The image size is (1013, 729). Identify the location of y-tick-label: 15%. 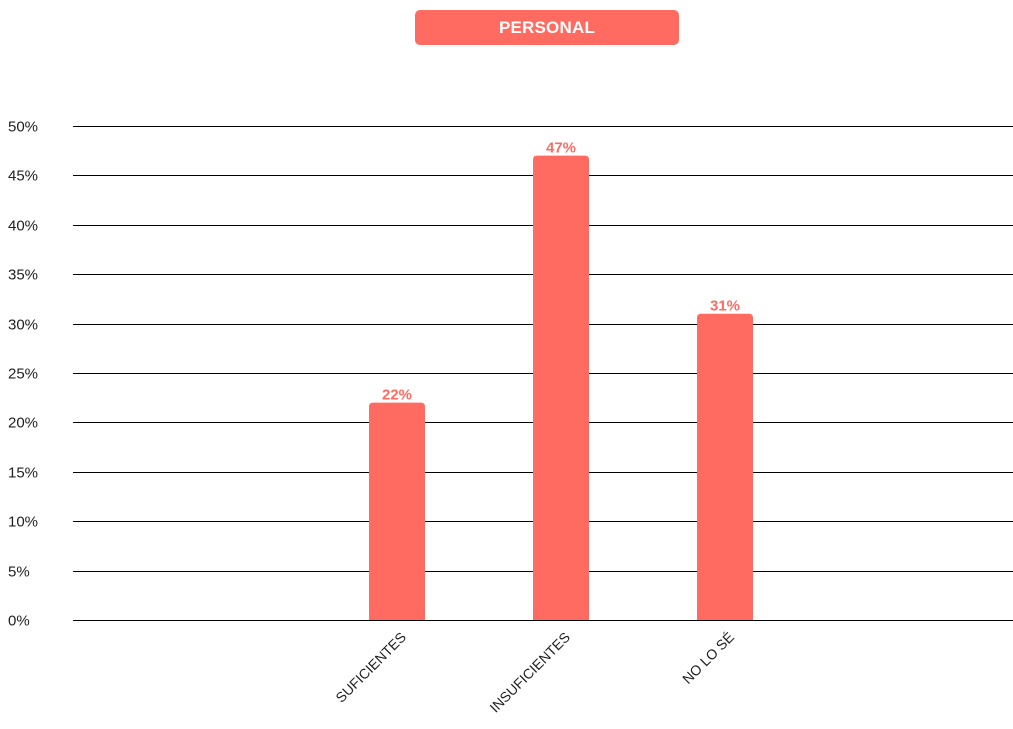
(23, 473).